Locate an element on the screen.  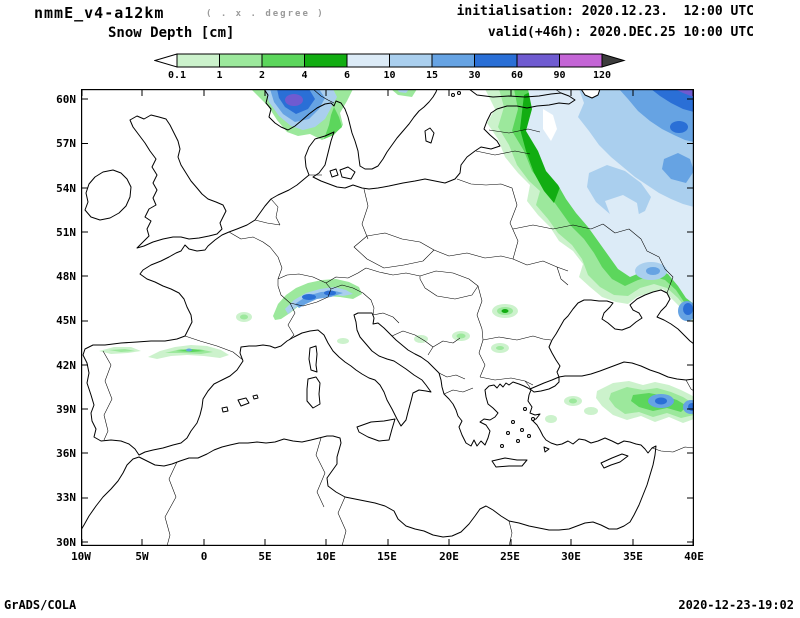
colorbar-right-arrow is located at coordinates (613, 60).